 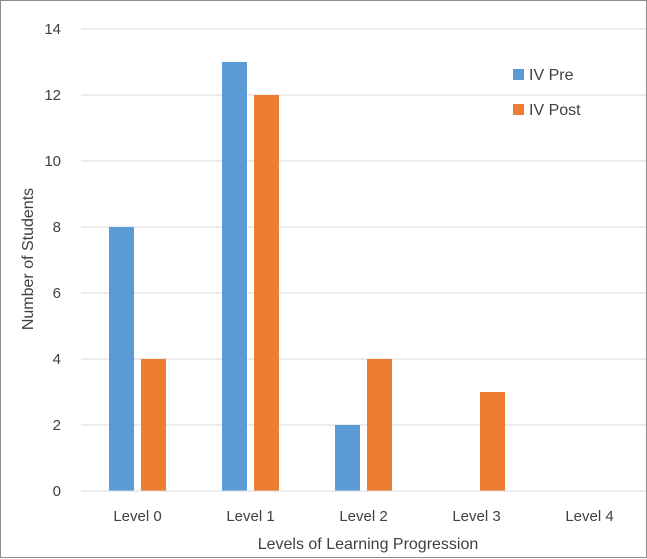 What do you see at coordinates (52, 161) in the screenshot?
I see `y-tick-label-10: 10` at bounding box center [52, 161].